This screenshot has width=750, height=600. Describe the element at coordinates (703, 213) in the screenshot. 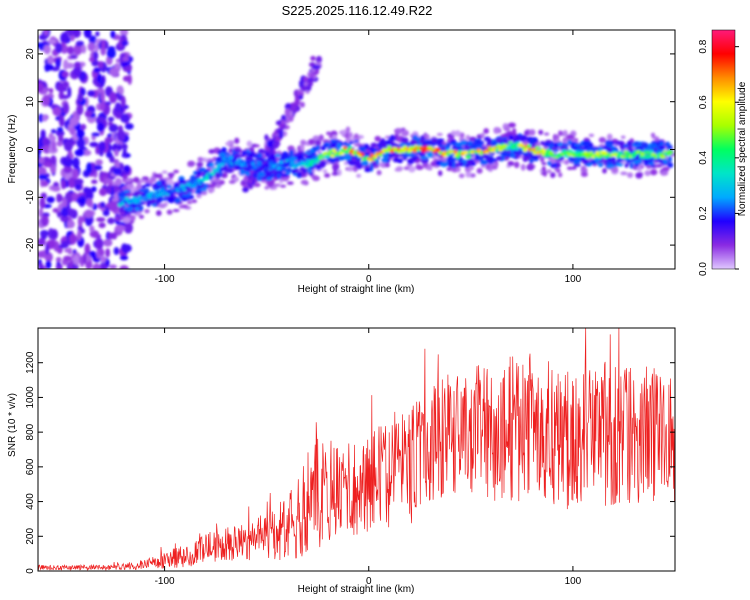

I see `colorbar-tick-label: 0.2` at that location.